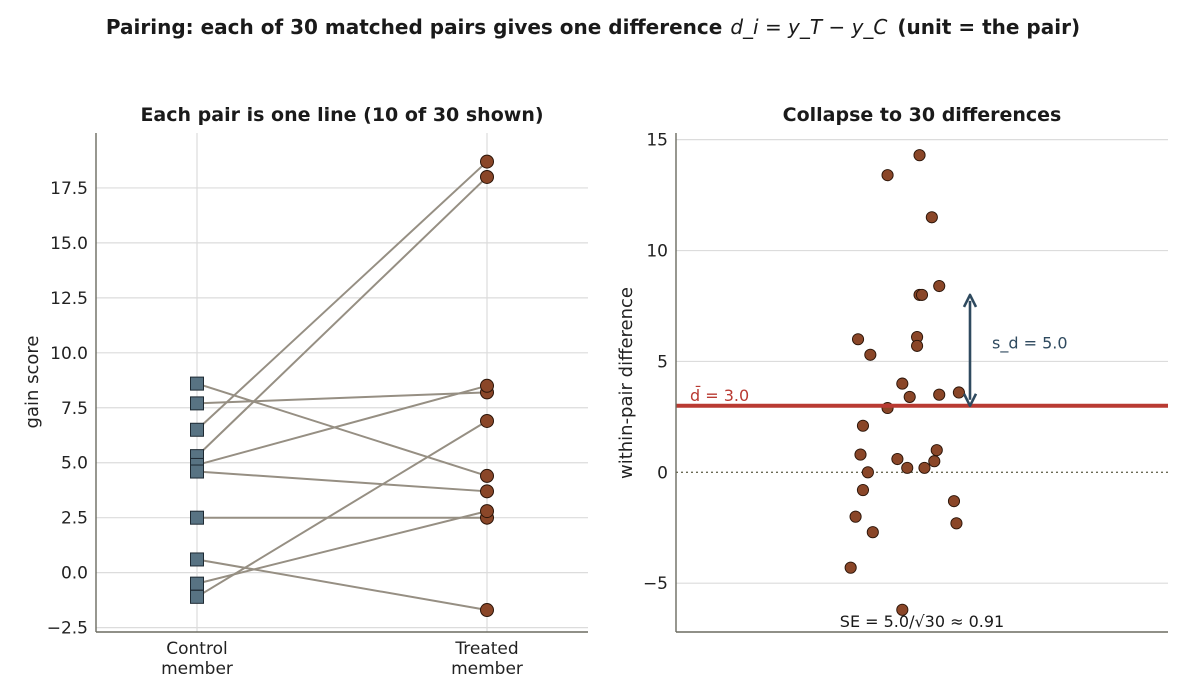  I want to click on left-y-tick-label-3: 5.0, so click(74, 464).